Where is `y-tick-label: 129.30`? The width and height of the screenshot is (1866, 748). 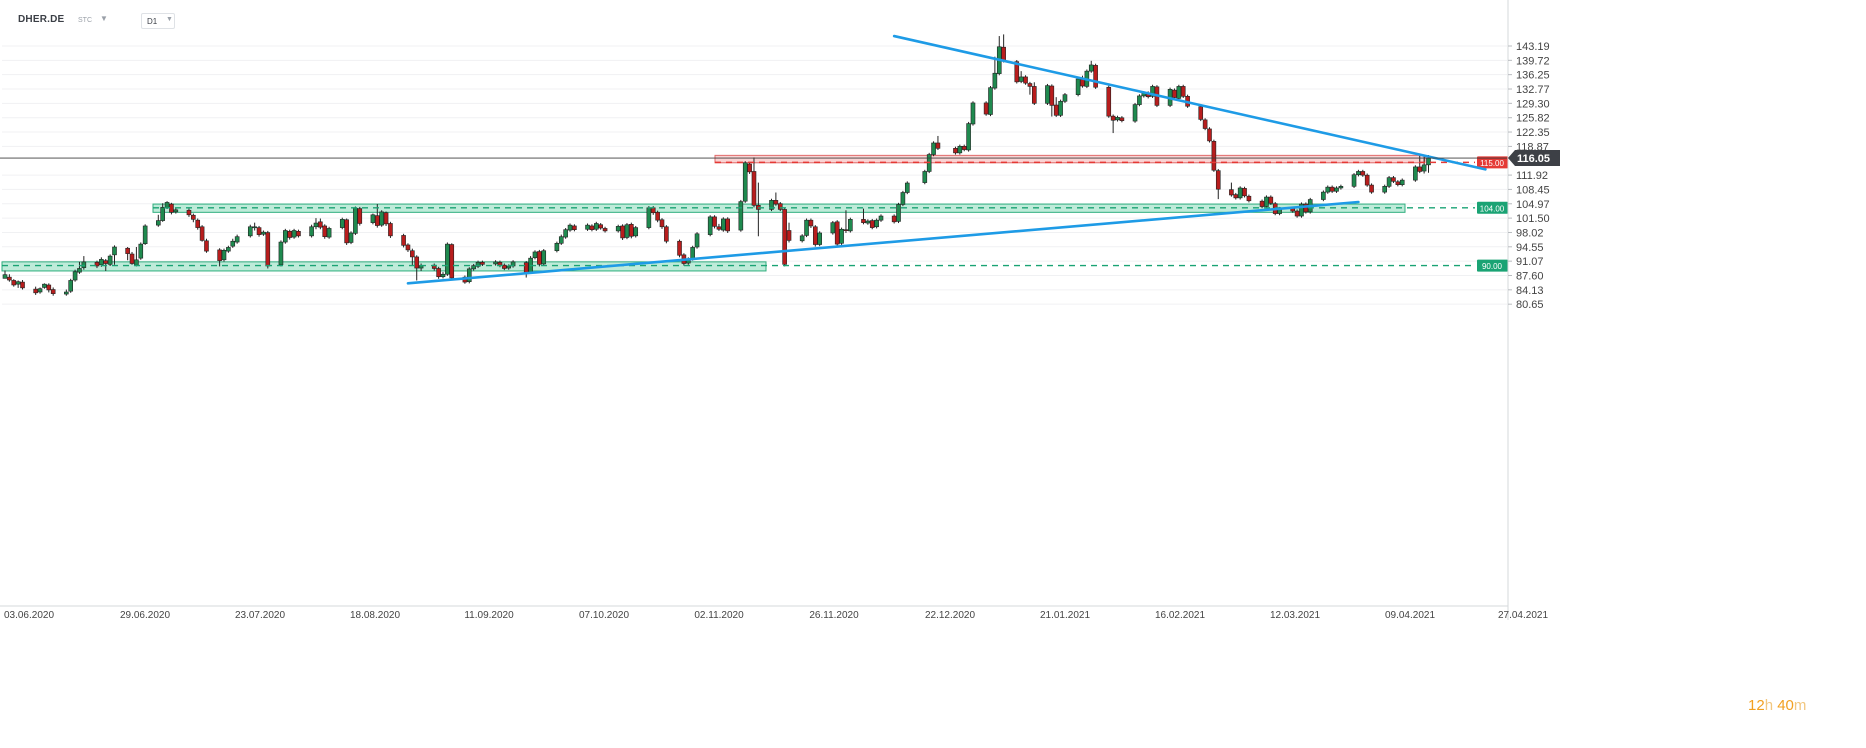 y-tick-label: 129.30 is located at coordinates (1533, 104).